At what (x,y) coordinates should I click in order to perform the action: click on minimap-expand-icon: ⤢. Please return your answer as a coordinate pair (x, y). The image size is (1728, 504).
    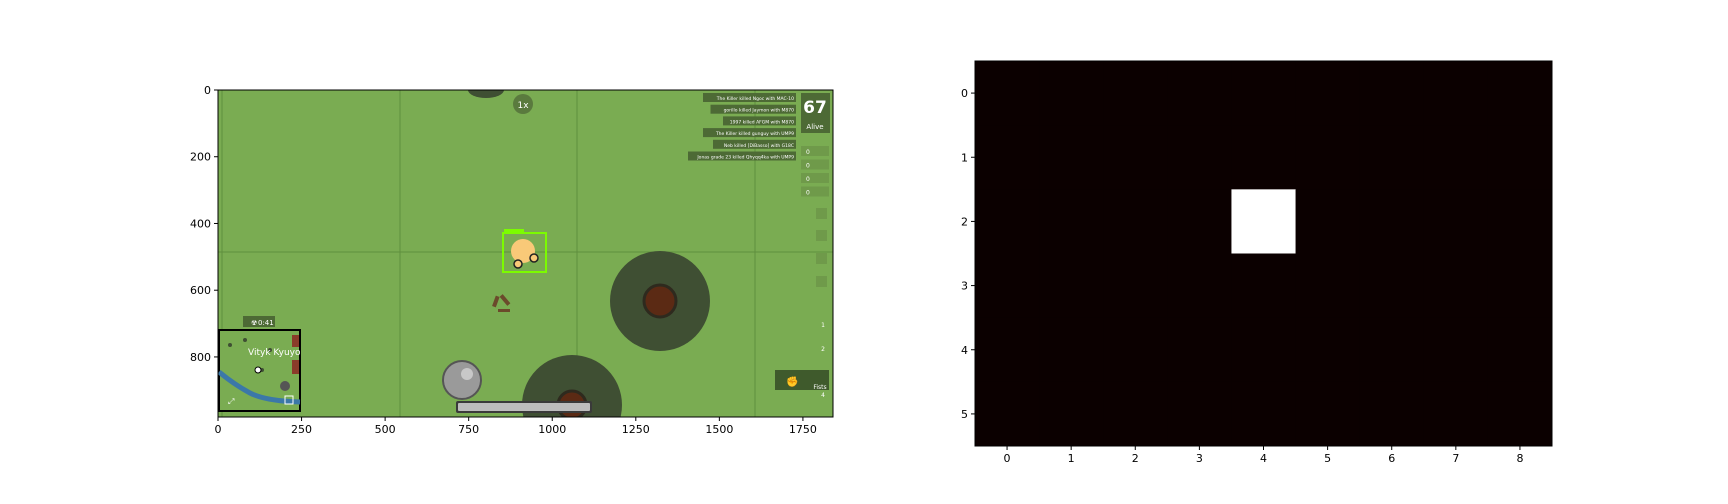
    Looking at the image, I should click on (230, 401).